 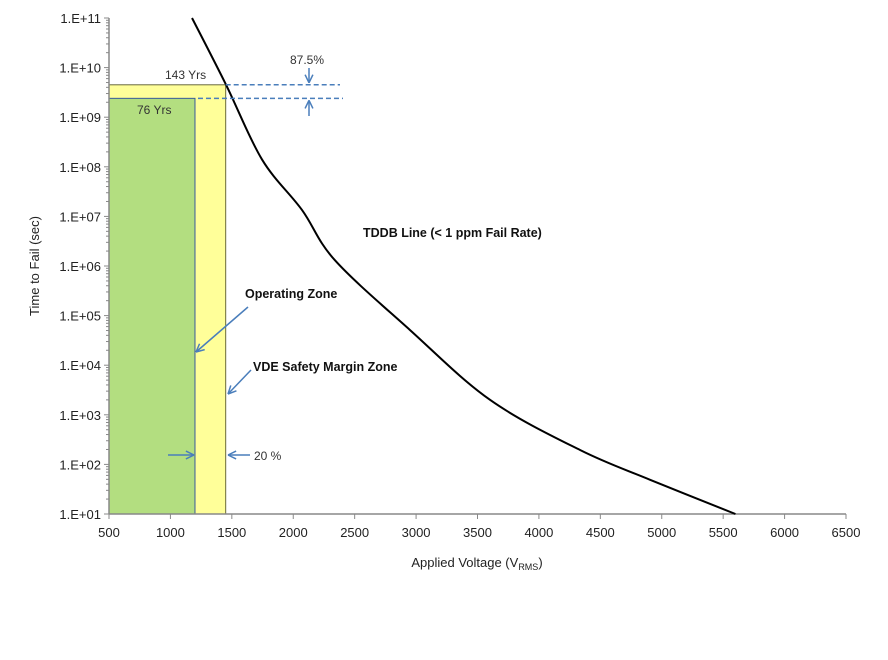 I want to click on x-tick-label: 3500, so click(x=477, y=532).